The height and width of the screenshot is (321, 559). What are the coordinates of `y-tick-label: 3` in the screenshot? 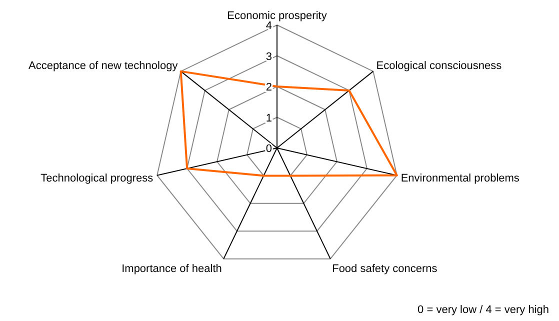 It's located at (269, 56).